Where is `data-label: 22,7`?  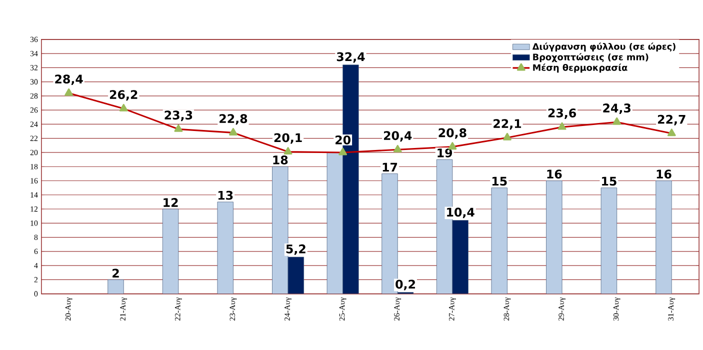
data-label: 22,7 is located at coordinates (672, 120).